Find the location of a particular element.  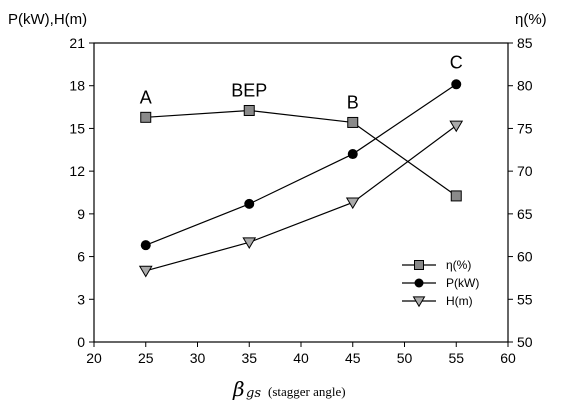

legend-entry: η(%) is located at coordinates (436, 265).